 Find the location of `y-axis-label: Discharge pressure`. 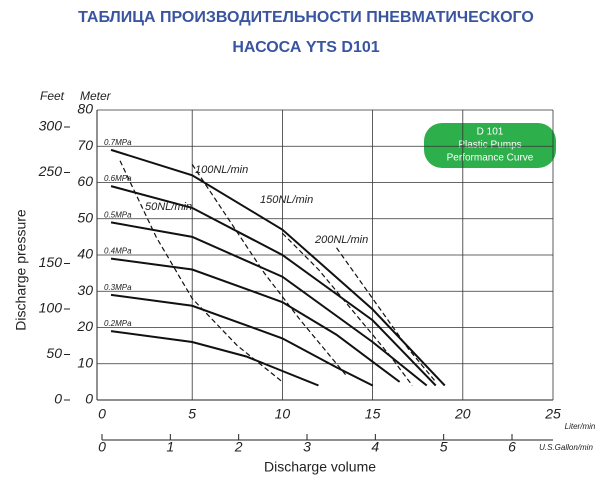

y-axis-label: Discharge pressure is located at coordinates (21, 270).